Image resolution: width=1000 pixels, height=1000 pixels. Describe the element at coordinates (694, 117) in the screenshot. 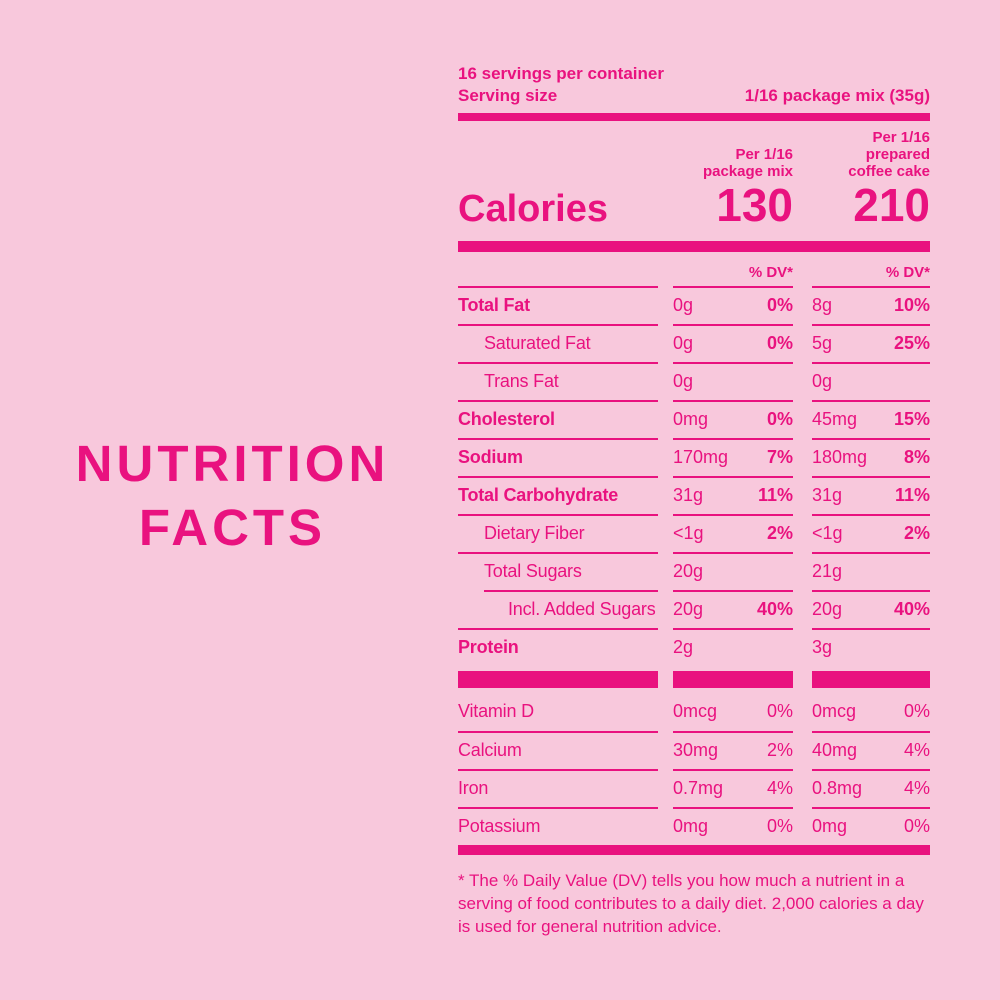

I see `divider-thick-top` at that location.